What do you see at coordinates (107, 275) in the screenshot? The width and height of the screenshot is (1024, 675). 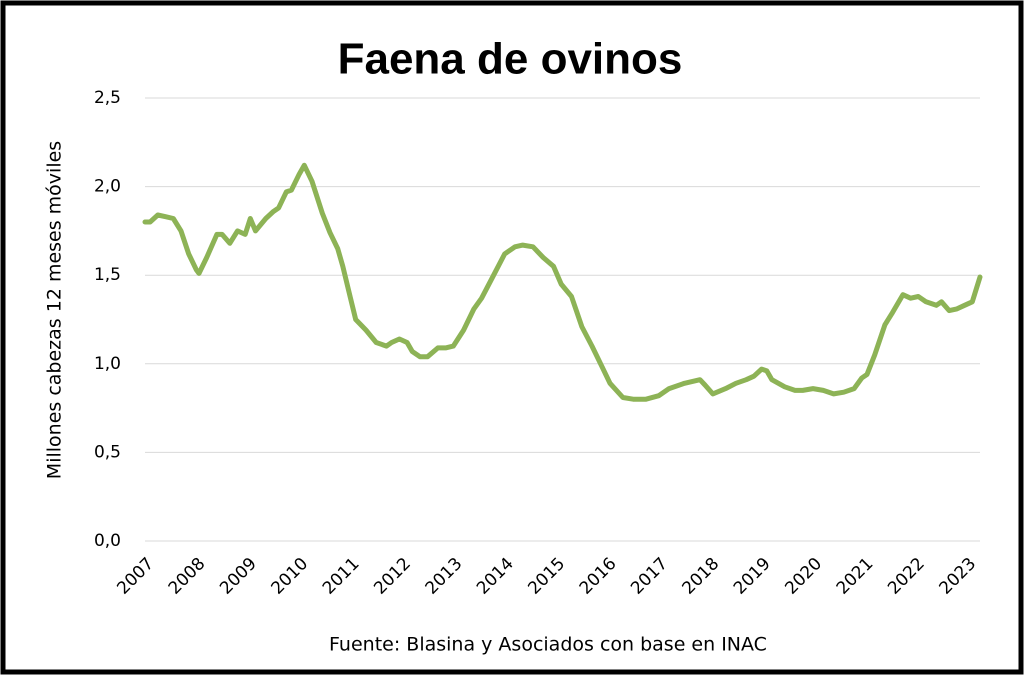 I see `y-tick-label: 1,5` at bounding box center [107, 275].